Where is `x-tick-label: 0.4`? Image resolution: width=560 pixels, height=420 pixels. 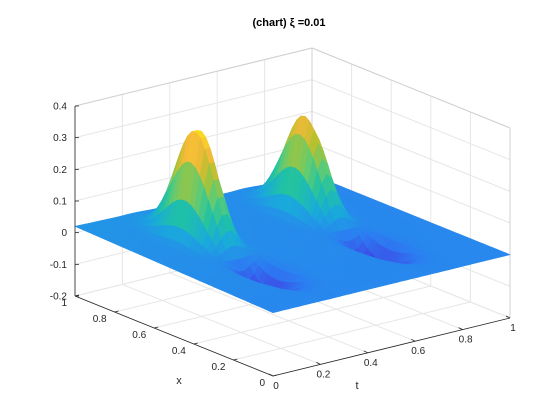
x-tick-label: 0.4 is located at coordinates (371, 363).